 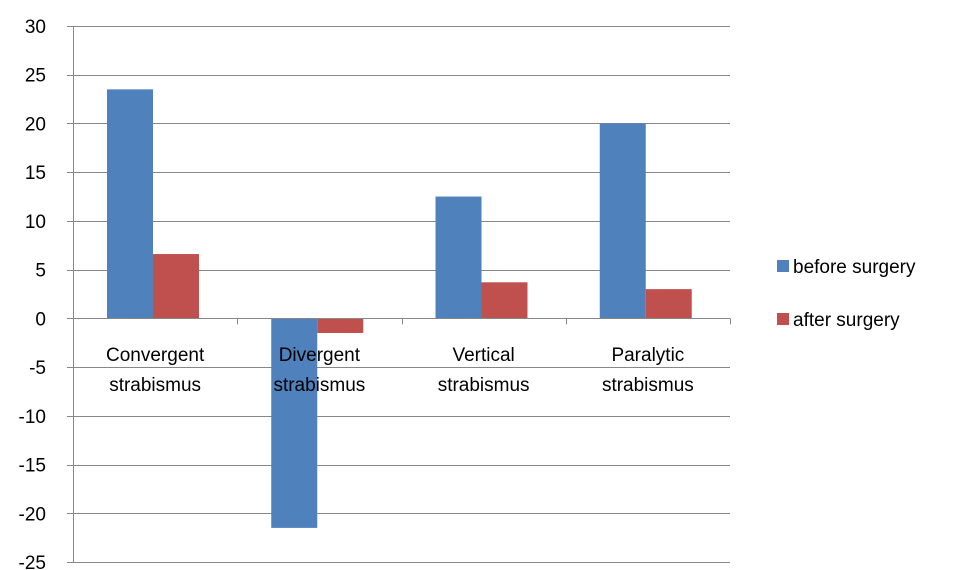 What do you see at coordinates (483, 355) in the screenshot?
I see `x-tick-label: Vertical` at bounding box center [483, 355].